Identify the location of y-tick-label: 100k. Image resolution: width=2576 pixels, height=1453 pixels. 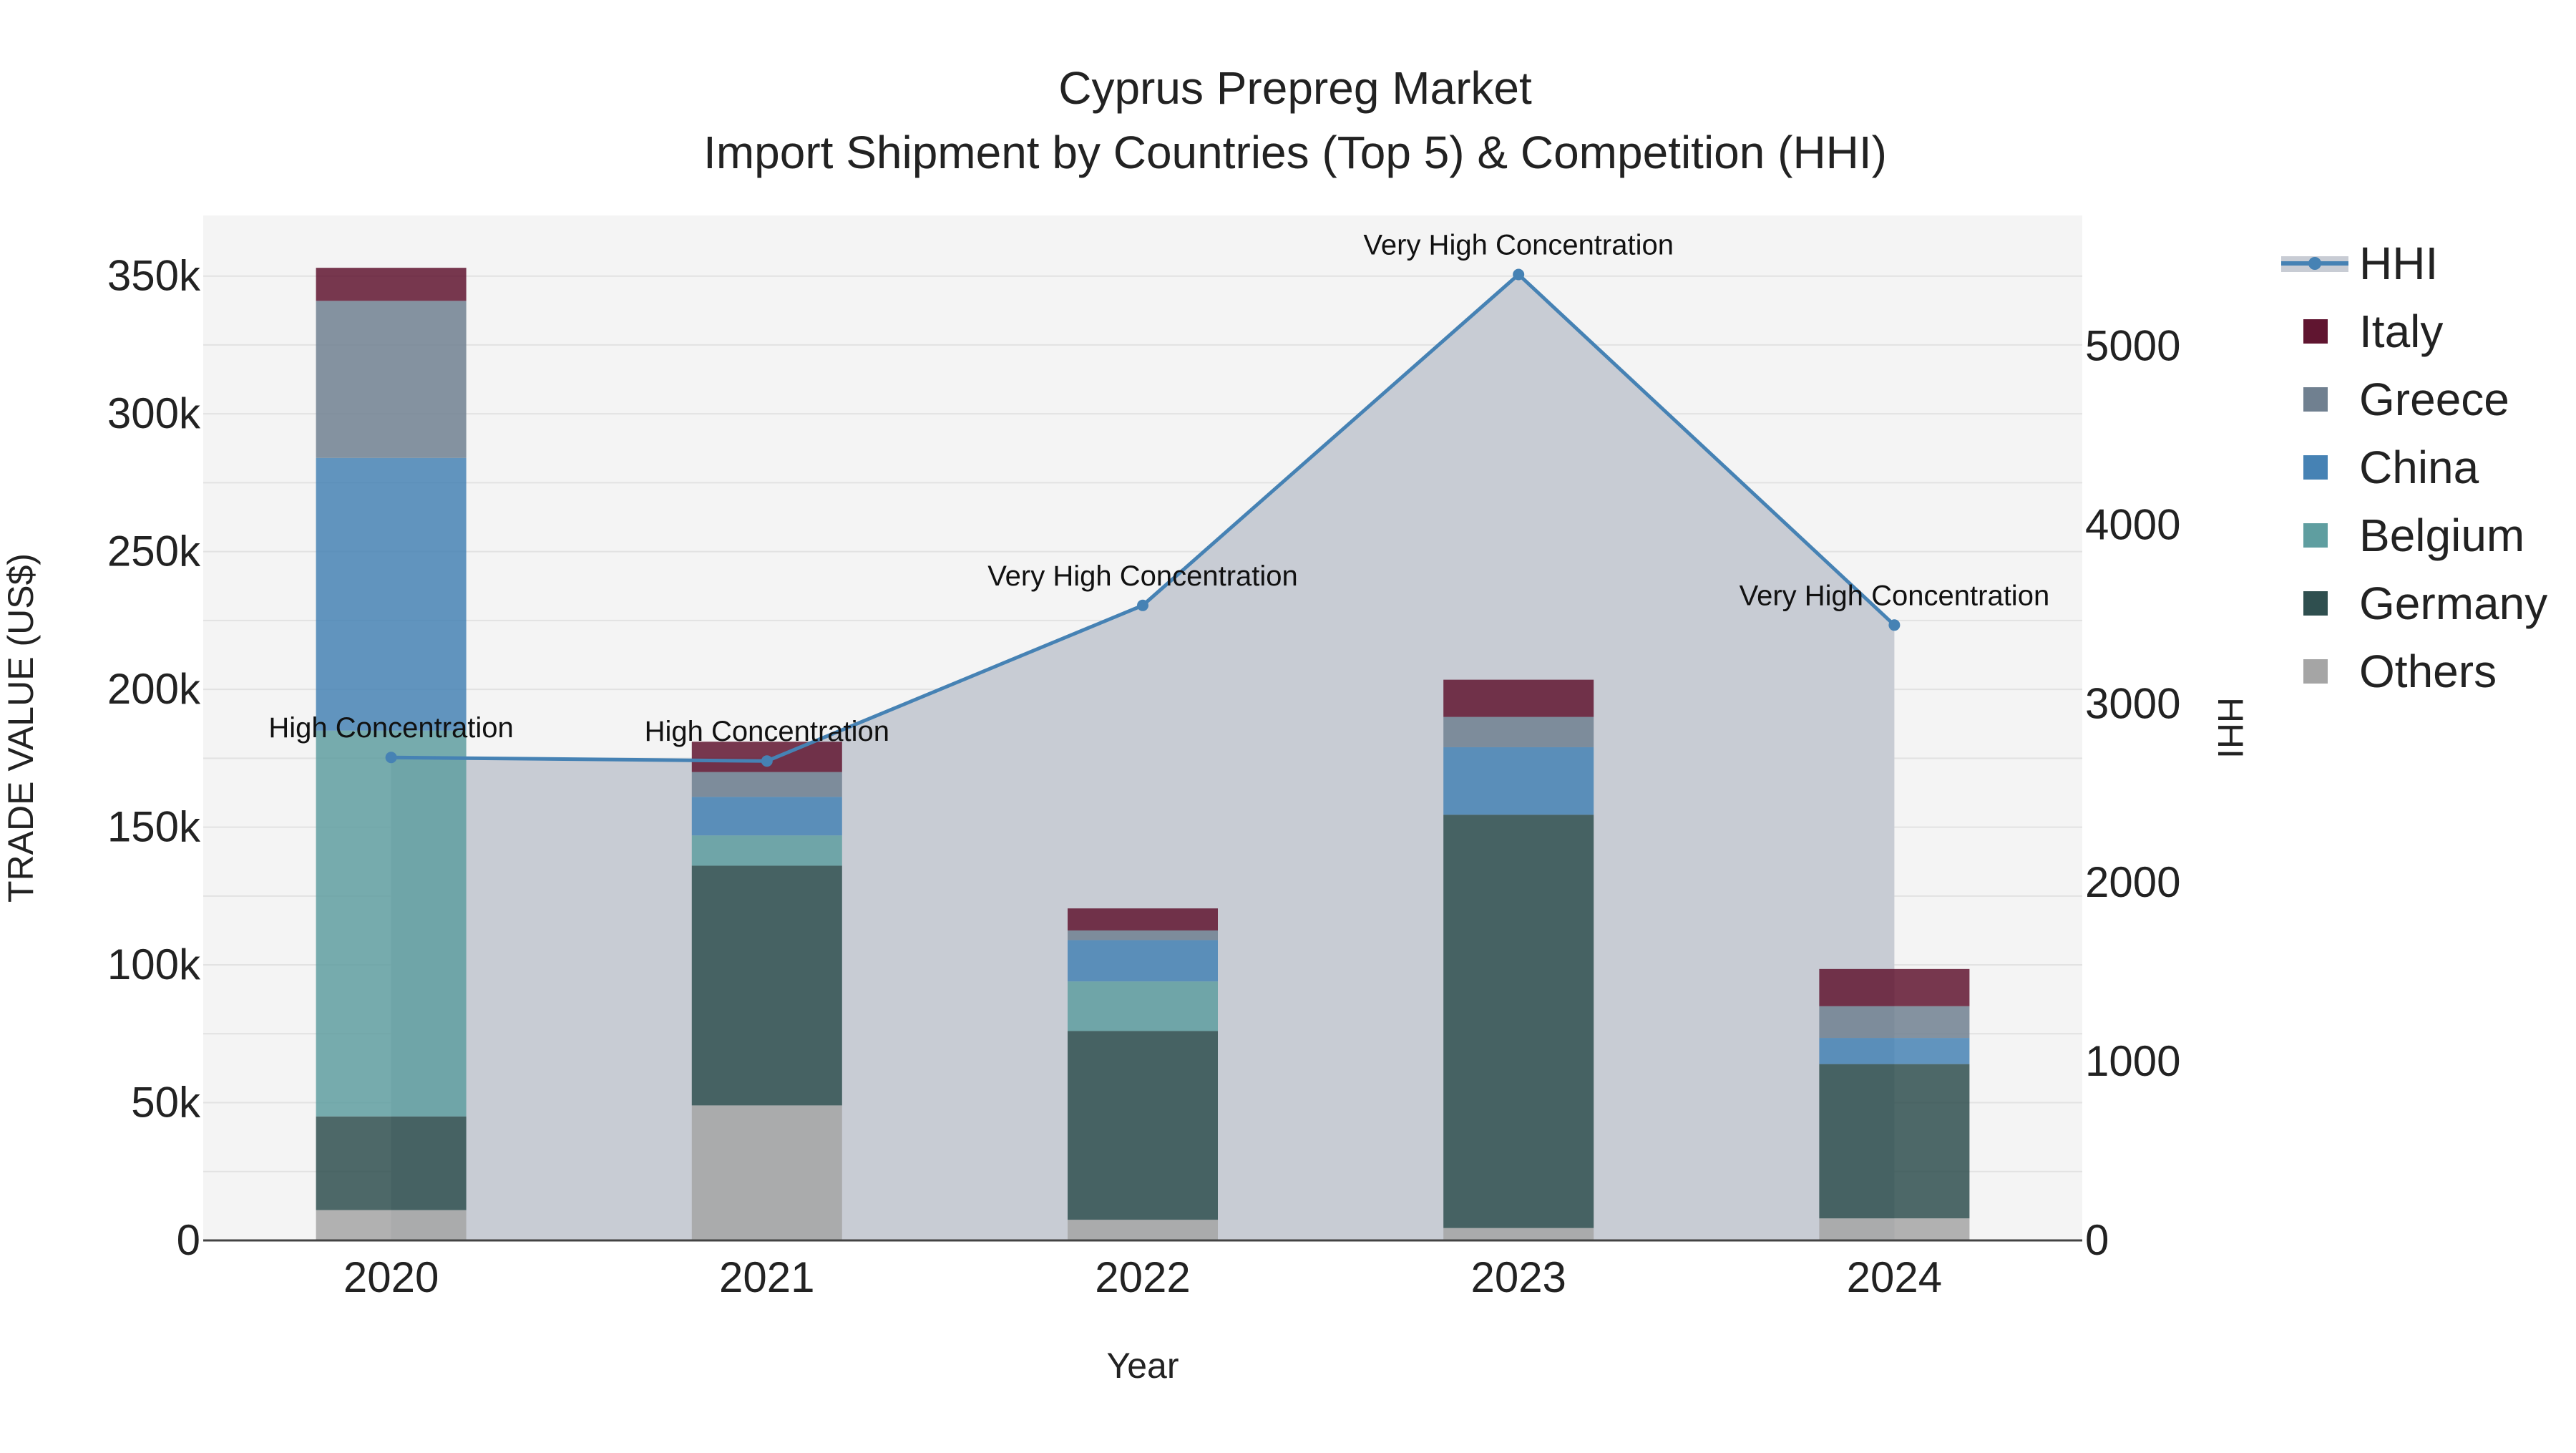
(154, 964).